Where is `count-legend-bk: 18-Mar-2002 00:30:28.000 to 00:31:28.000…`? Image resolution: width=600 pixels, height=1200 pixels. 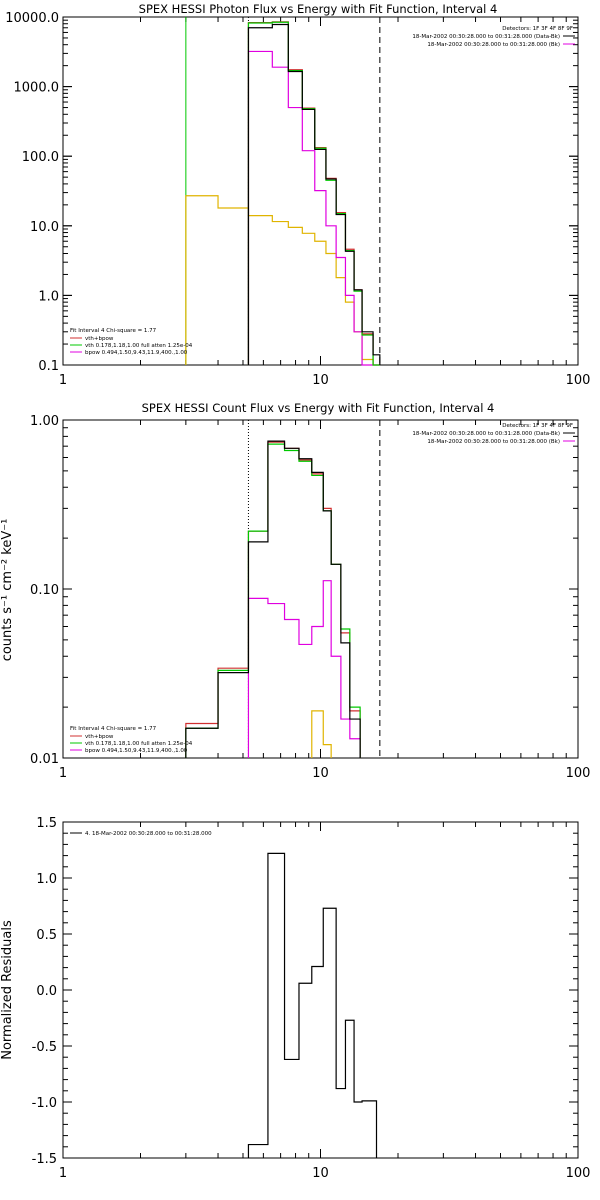
count-legend-bk: 18-Mar-2002 00:30:28.000 to 00:31:28.000… is located at coordinates (493, 442).